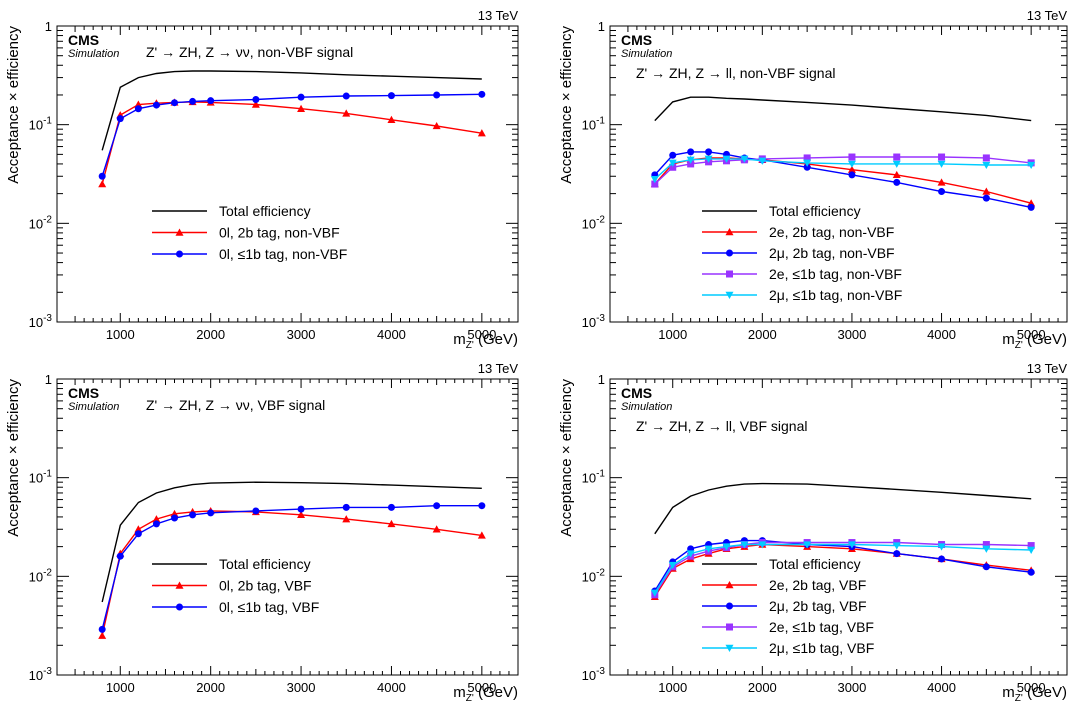 This screenshot has height=709, width=1075. Describe the element at coordinates (265, 586) in the screenshot. I see `legend-label-2: 0l, 2b tag, VBF` at that location.